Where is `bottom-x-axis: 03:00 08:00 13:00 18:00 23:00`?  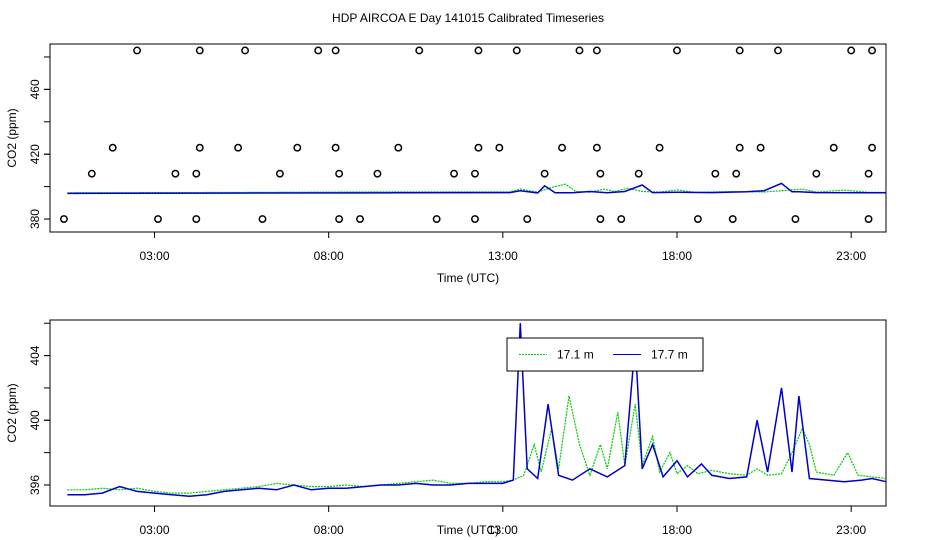
bottom-x-axis: 03:00 08:00 13:00 18:00 23:00 is located at coordinates (503, 521).